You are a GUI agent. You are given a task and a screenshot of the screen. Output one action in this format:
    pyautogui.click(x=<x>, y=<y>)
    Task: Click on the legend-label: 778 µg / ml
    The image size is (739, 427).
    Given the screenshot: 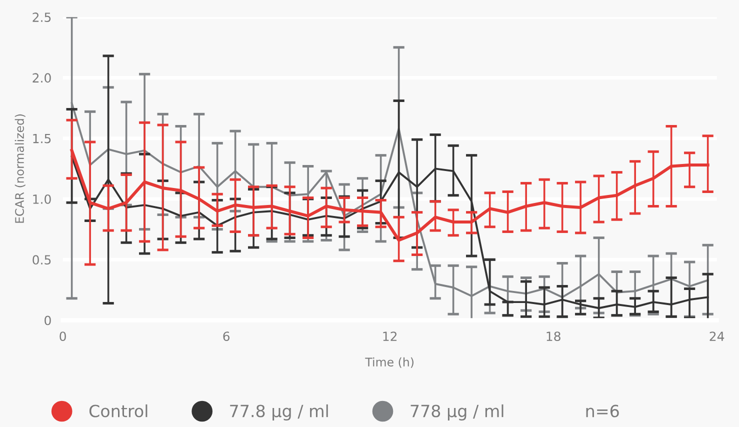 What is the action you would take?
    pyautogui.click(x=457, y=412)
    